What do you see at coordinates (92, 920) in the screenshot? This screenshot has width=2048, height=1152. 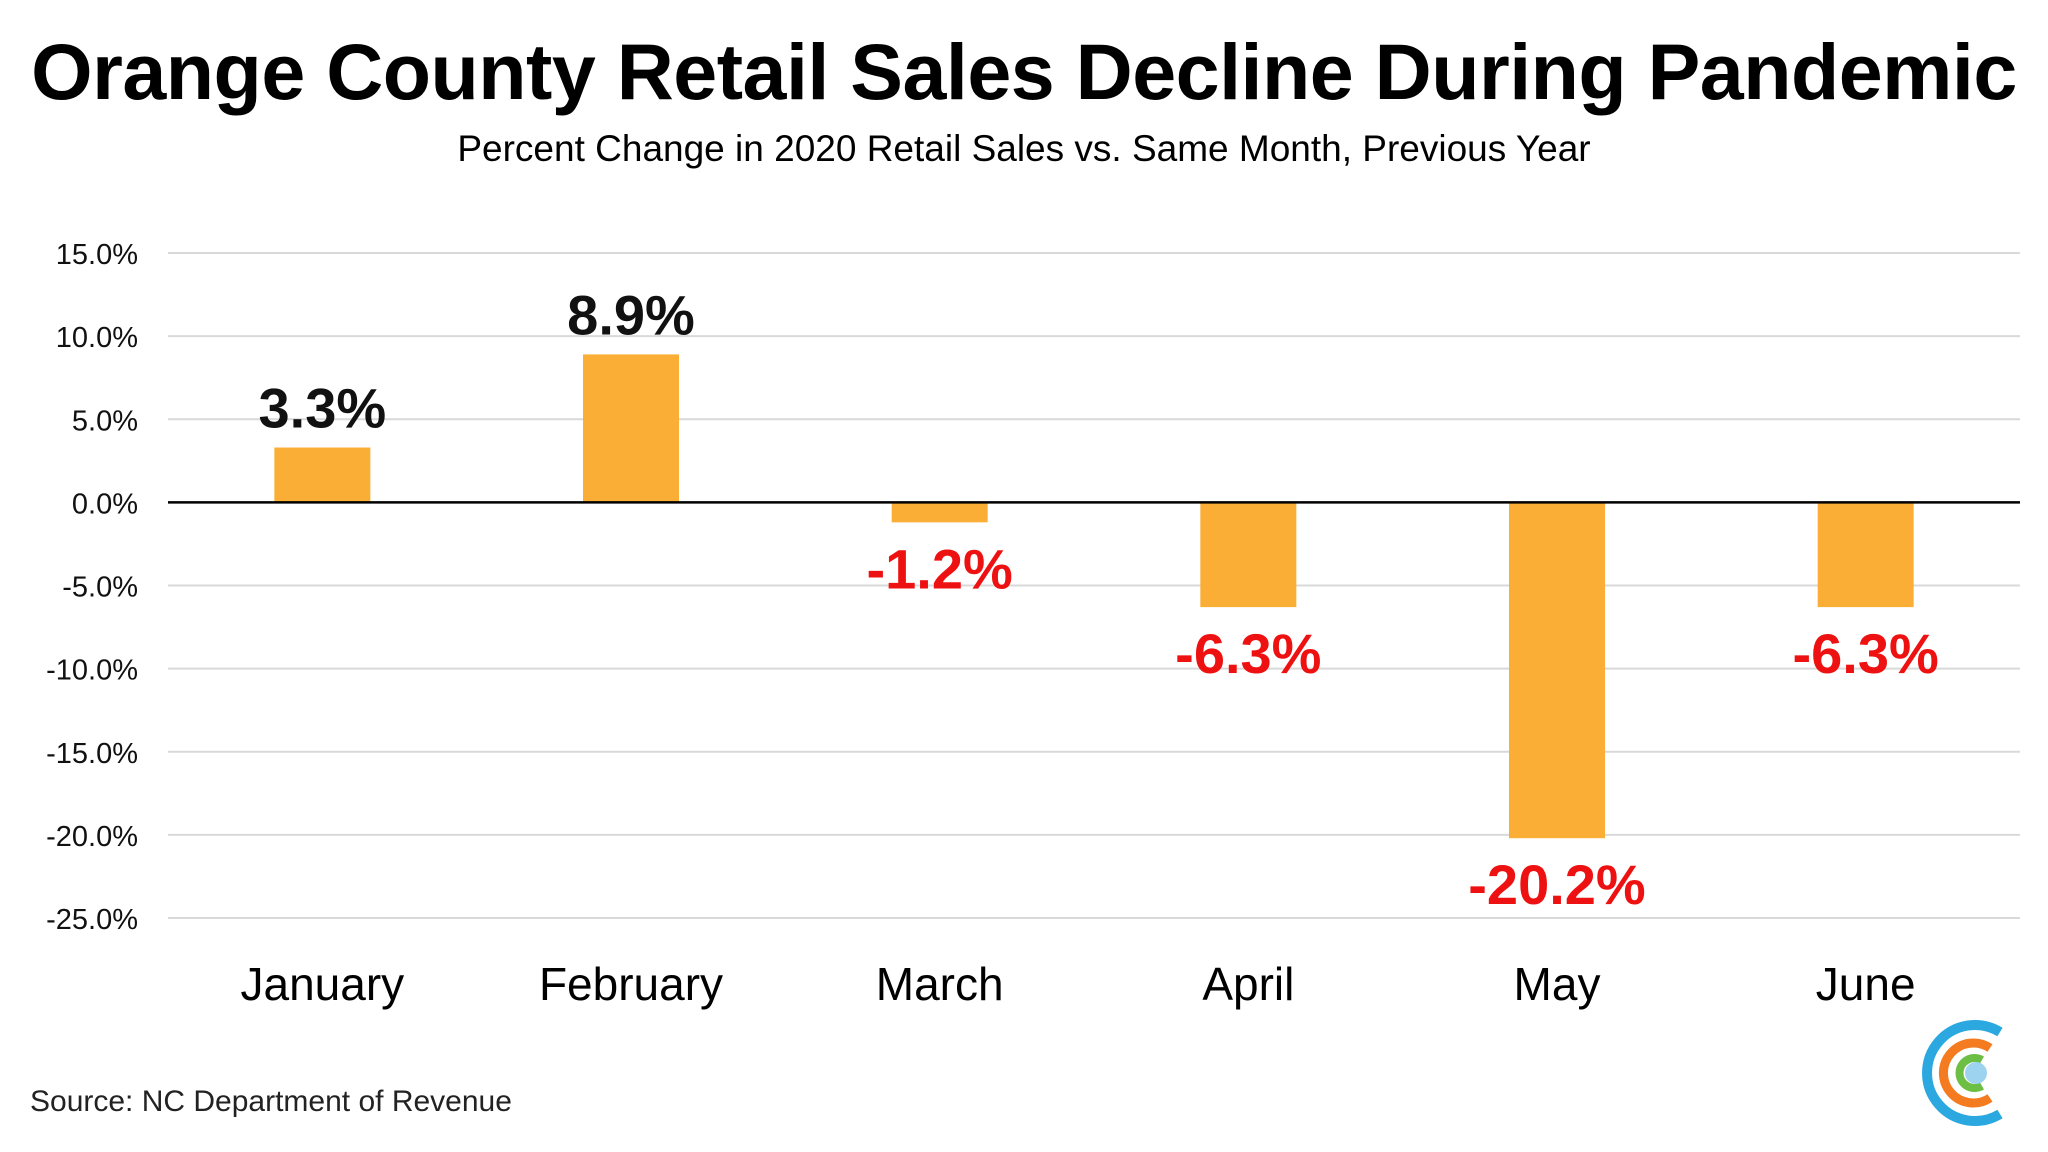 I see `y-tick-label: -25.0%` at bounding box center [92, 920].